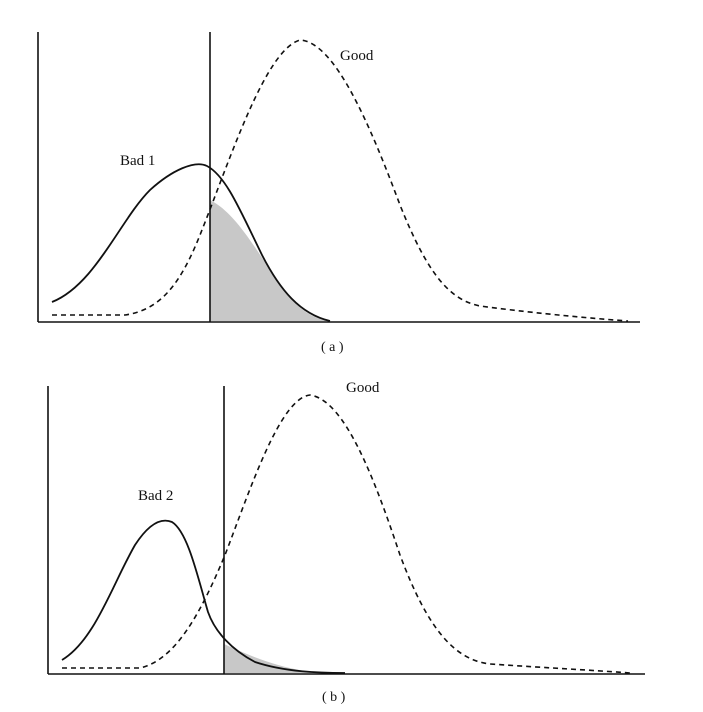  Describe the element at coordinates (363, 388) in the screenshot. I see `panel-b-good-label: Good` at that location.